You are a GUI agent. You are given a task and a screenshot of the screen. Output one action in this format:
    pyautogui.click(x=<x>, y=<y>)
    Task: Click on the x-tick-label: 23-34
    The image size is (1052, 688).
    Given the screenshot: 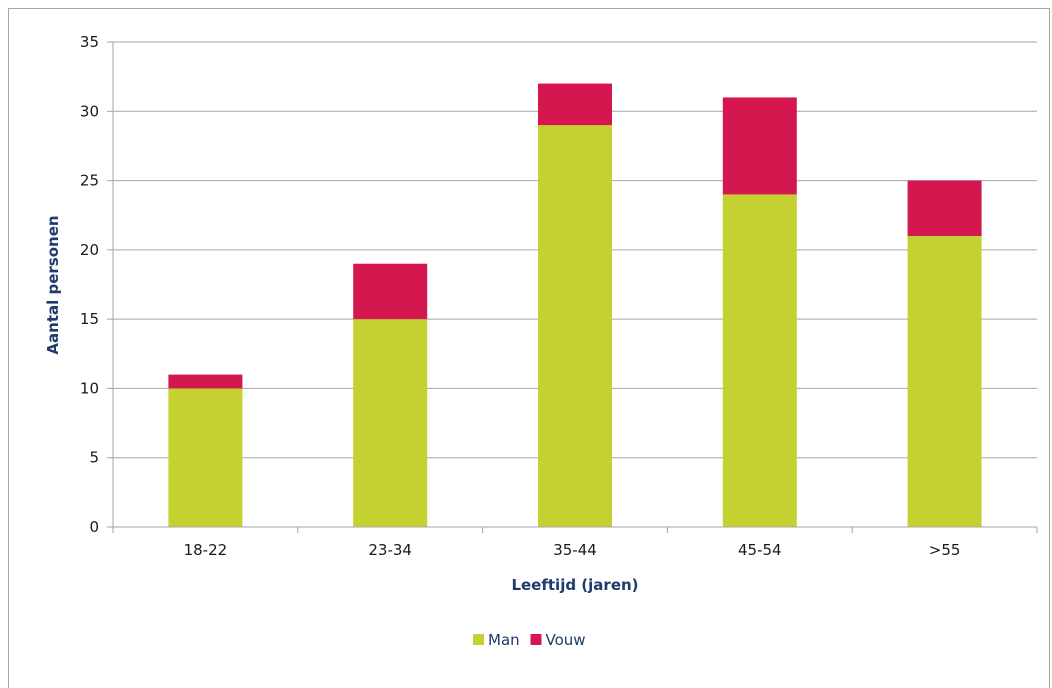 What is the action you would take?
    pyautogui.click(x=390, y=550)
    